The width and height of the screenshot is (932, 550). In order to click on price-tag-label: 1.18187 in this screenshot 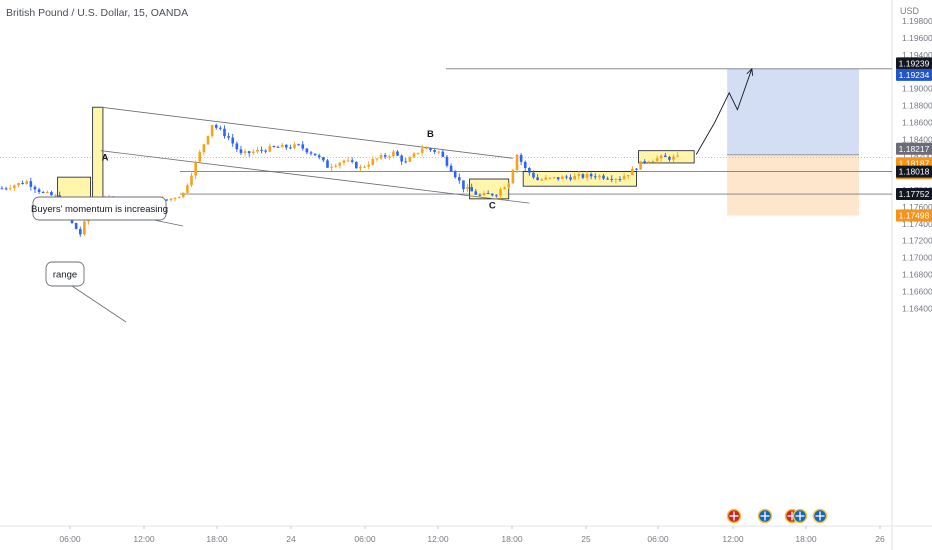, I will do `click(914, 163)`.